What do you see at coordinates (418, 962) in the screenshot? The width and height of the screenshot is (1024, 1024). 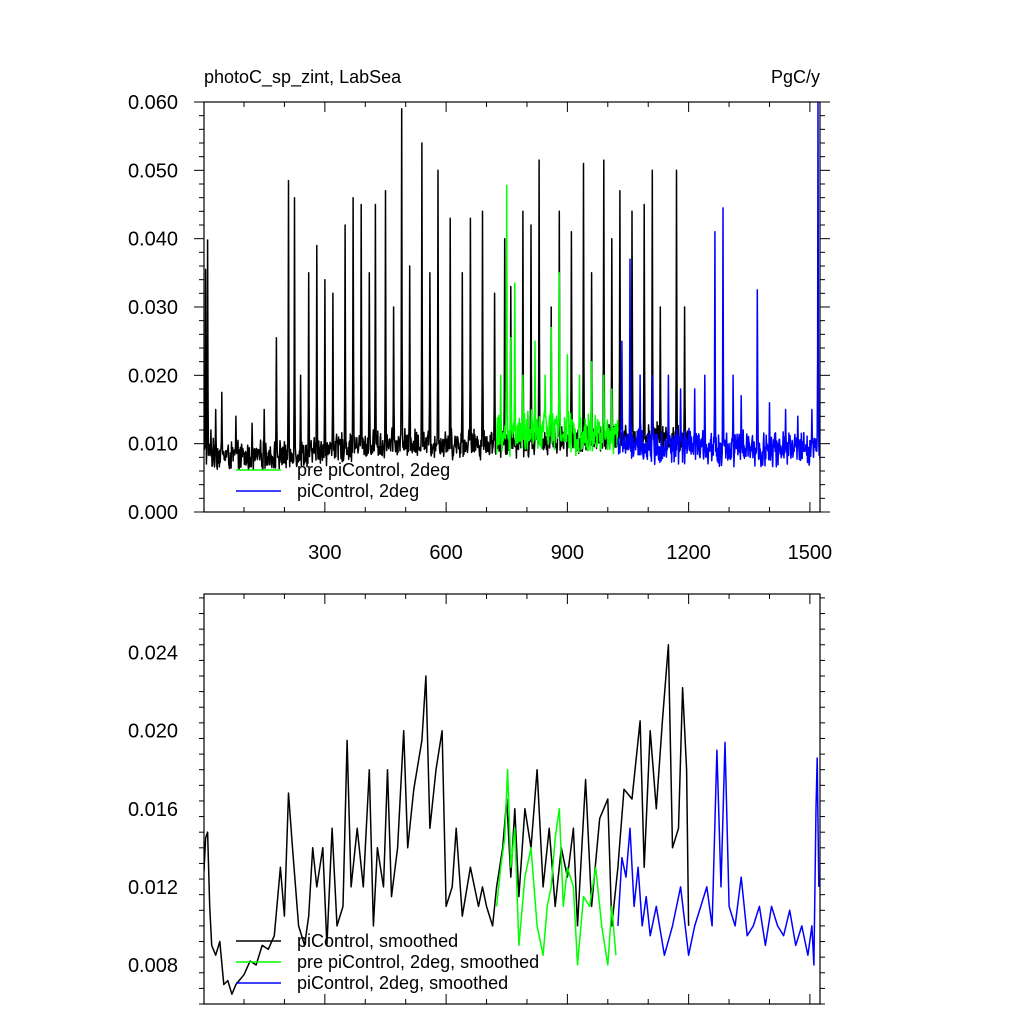 I see `legend-label: pre piControl, 2deg, smoothed` at bounding box center [418, 962].